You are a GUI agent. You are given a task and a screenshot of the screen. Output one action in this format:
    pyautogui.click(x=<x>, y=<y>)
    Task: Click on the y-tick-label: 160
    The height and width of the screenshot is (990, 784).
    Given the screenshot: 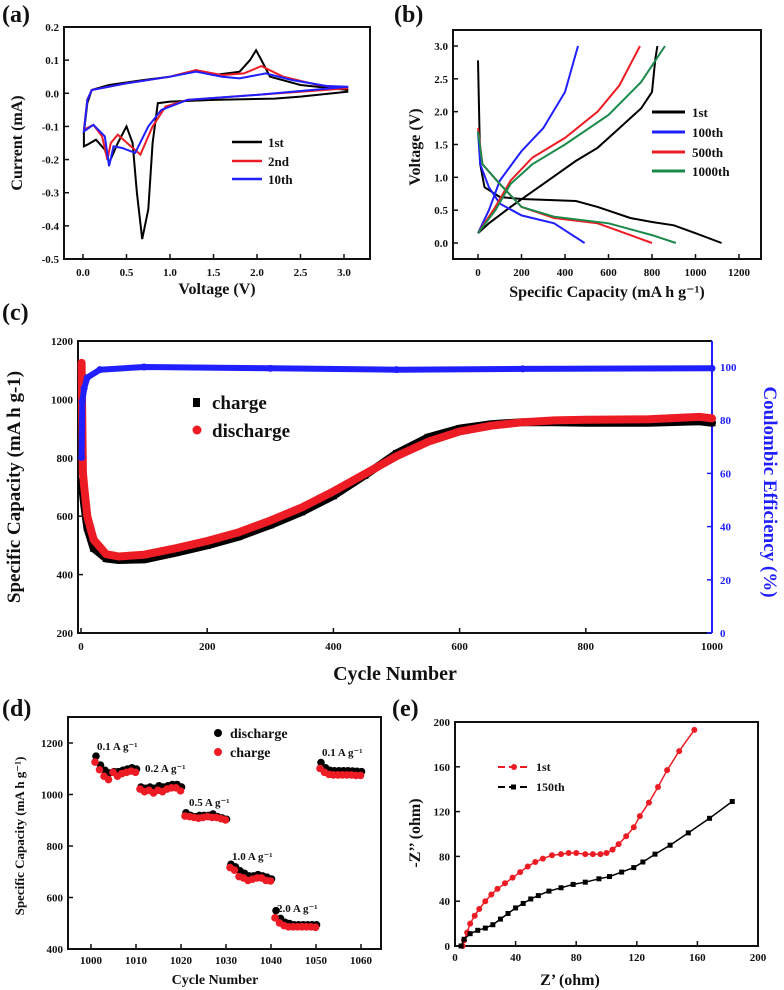 What is the action you would take?
    pyautogui.click(x=442, y=768)
    